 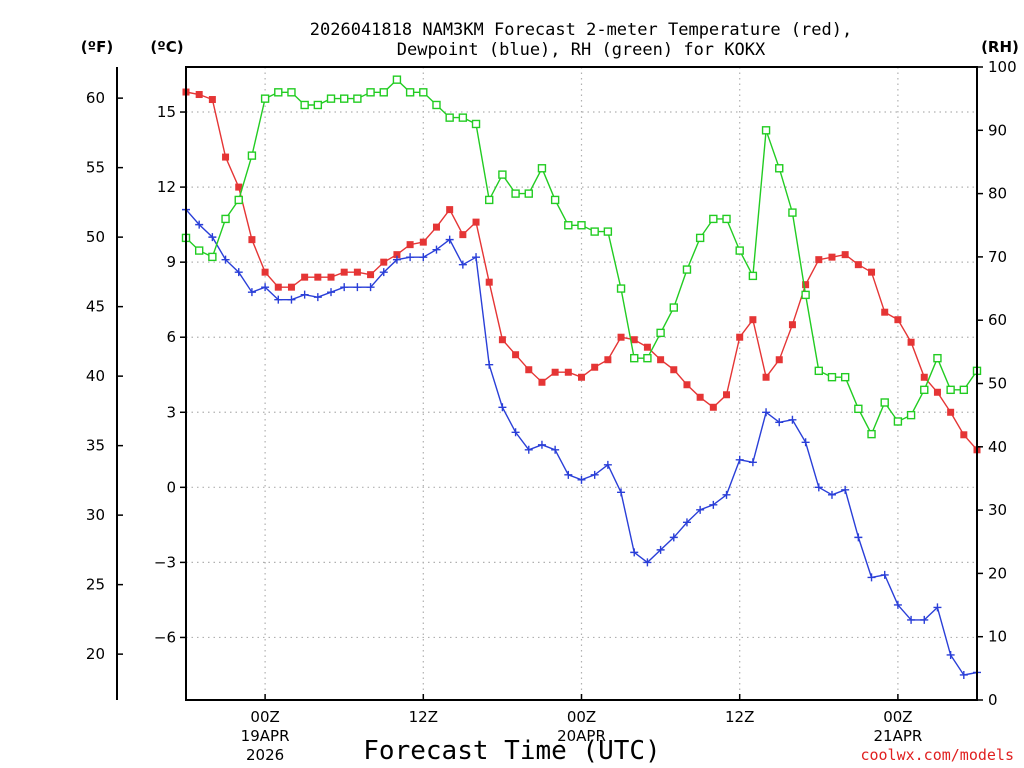 I want to click on celsius-axis: 15 12 9 6 3 0 −3 −6, so click(x=170, y=374).